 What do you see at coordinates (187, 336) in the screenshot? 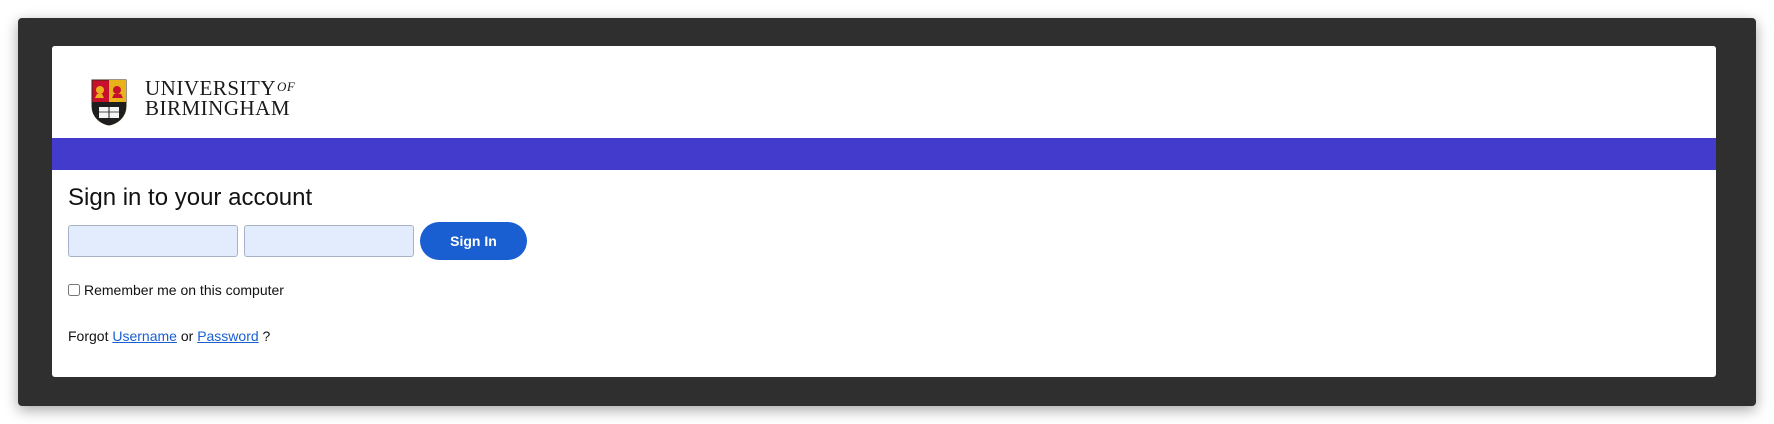
I see `forgot-or-text: or` at bounding box center [187, 336].